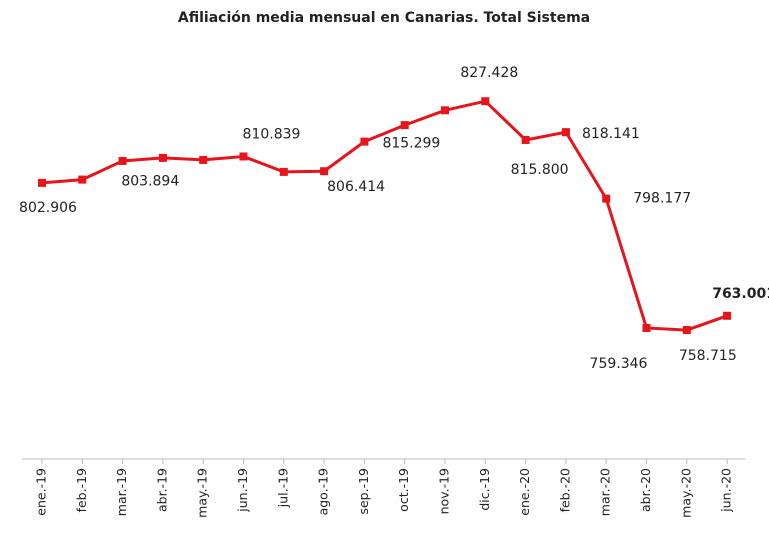 Image resolution: width=769 pixels, height=541 pixels. Describe the element at coordinates (282, 488) in the screenshot. I see `x-tick-label: jul.-19` at that location.